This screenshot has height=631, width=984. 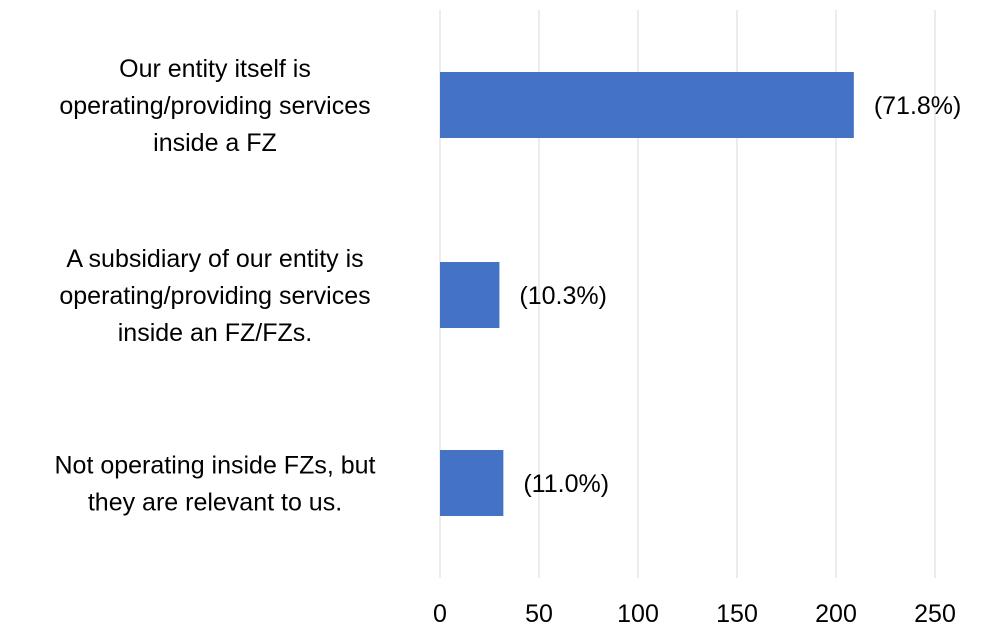 I want to click on category-label-line: they are relevant to us., so click(x=215, y=503).